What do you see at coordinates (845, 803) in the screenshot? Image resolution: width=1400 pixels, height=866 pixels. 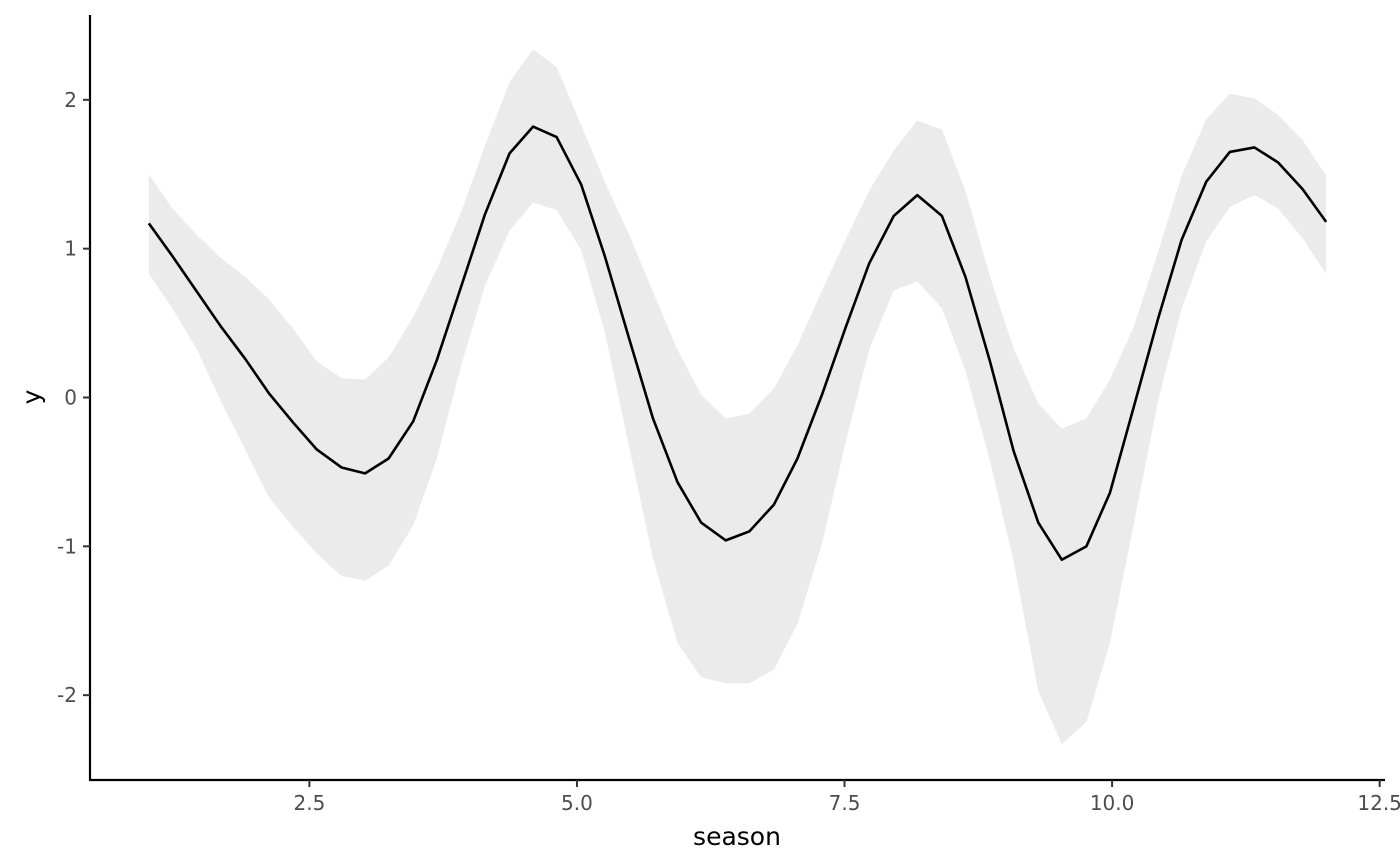 I see `x-tick-label: 7.5` at bounding box center [845, 803].